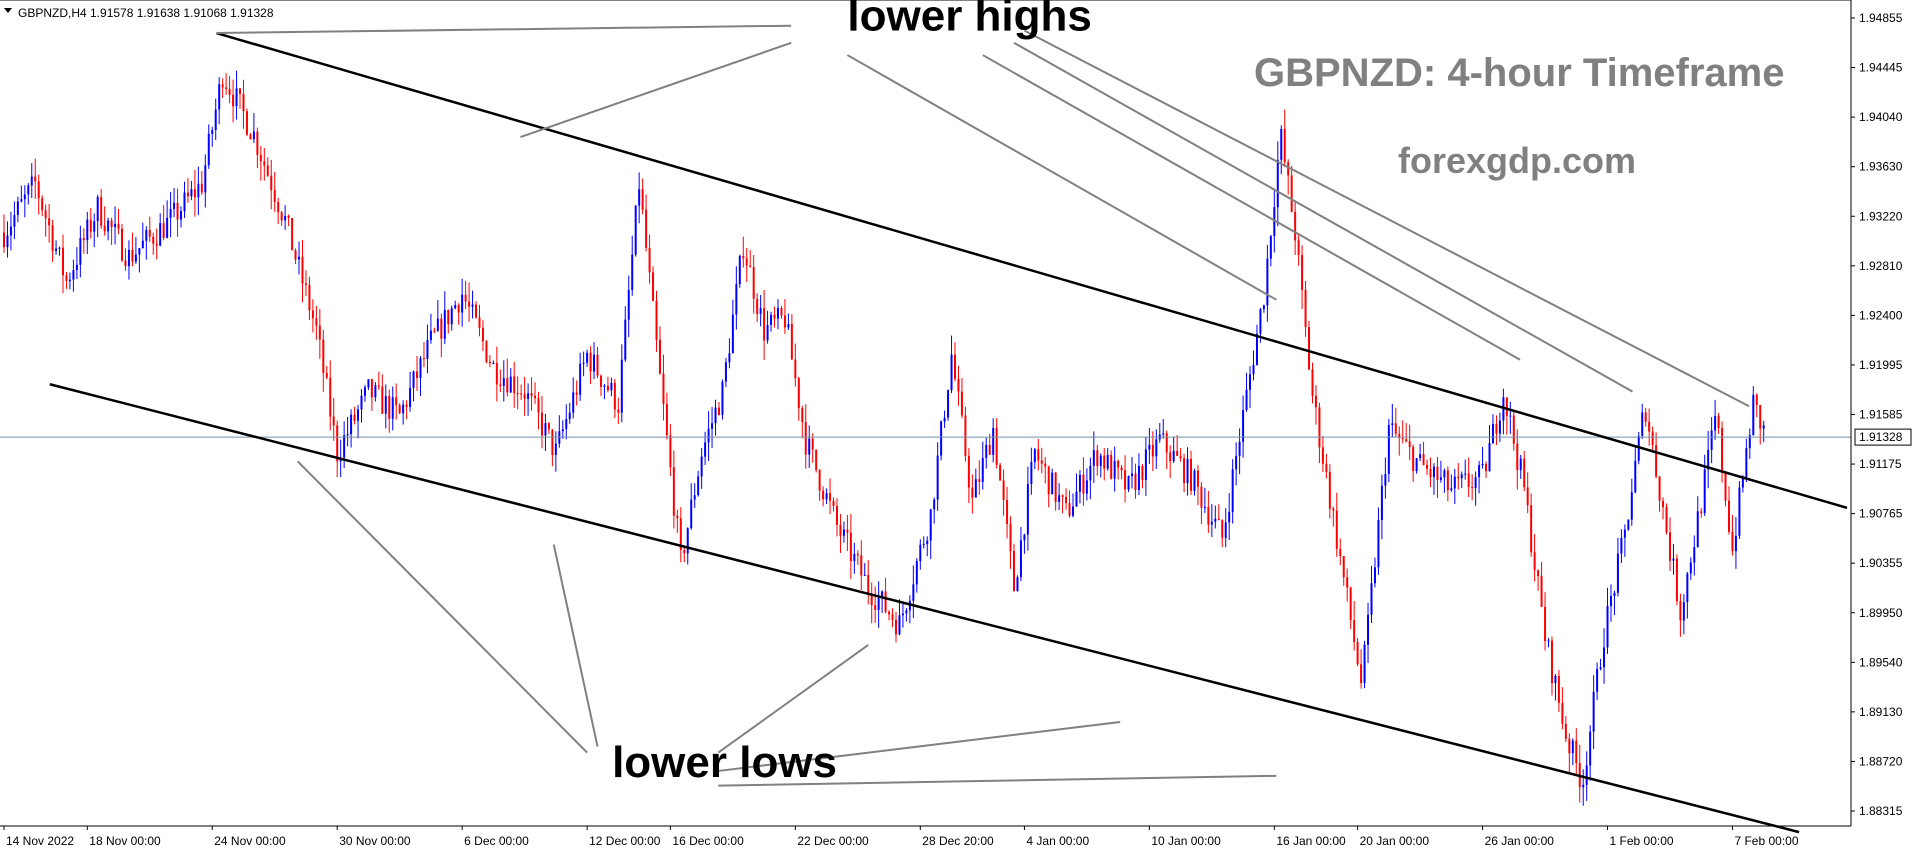 The height and width of the screenshot is (850, 1916). Describe the element at coordinates (8, 10) in the screenshot. I see `symbol-menu-arrow-icon` at that location.